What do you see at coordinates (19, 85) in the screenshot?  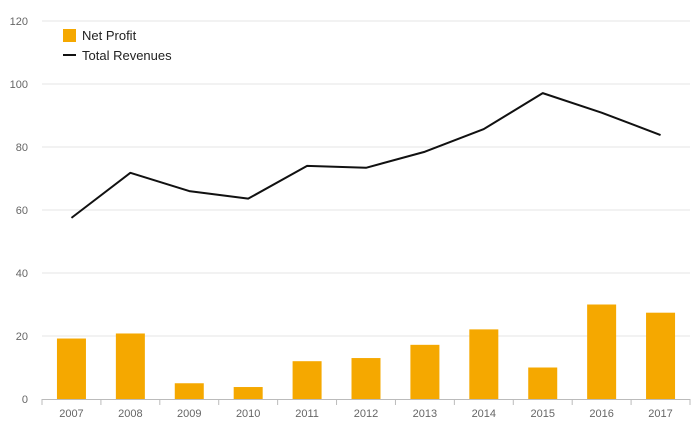 I see `y-tick-label: 100` at bounding box center [19, 85].